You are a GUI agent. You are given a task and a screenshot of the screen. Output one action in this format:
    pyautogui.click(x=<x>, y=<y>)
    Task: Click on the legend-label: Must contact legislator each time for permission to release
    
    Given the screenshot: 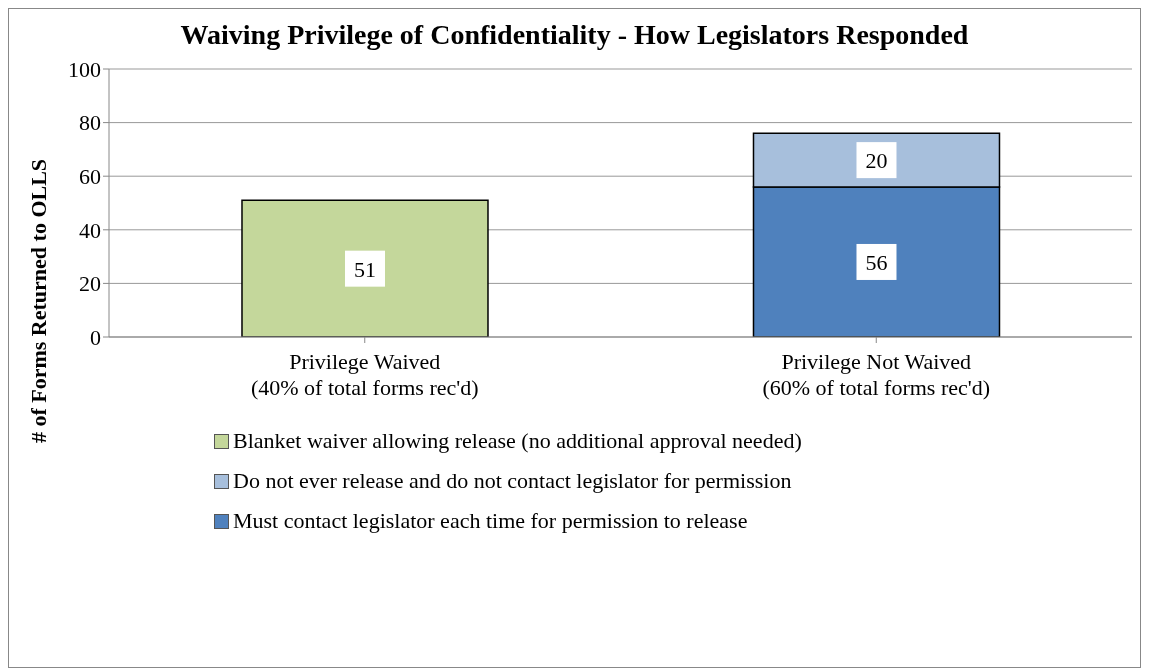 What is the action you would take?
    pyautogui.click(x=490, y=521)
    